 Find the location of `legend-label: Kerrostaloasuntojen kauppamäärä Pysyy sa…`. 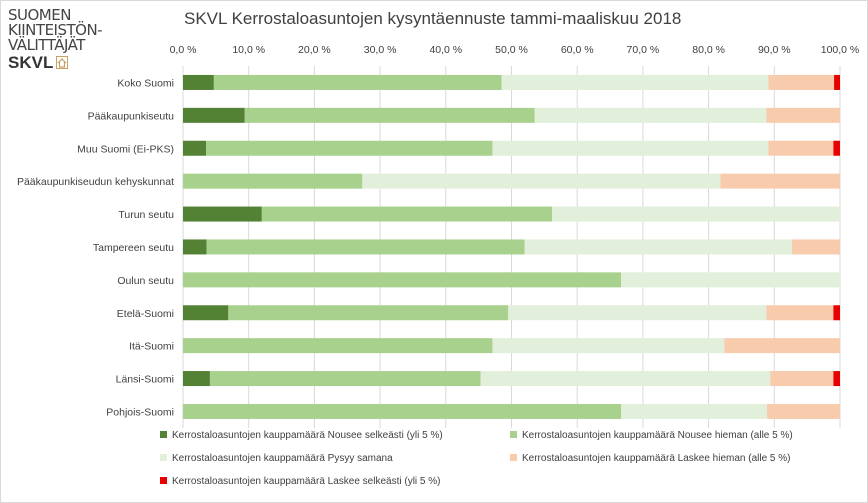

legend-label: Kerrostaloasuntojen kauppamäärä Pysyy sa… is located at coordinates (282, 458).